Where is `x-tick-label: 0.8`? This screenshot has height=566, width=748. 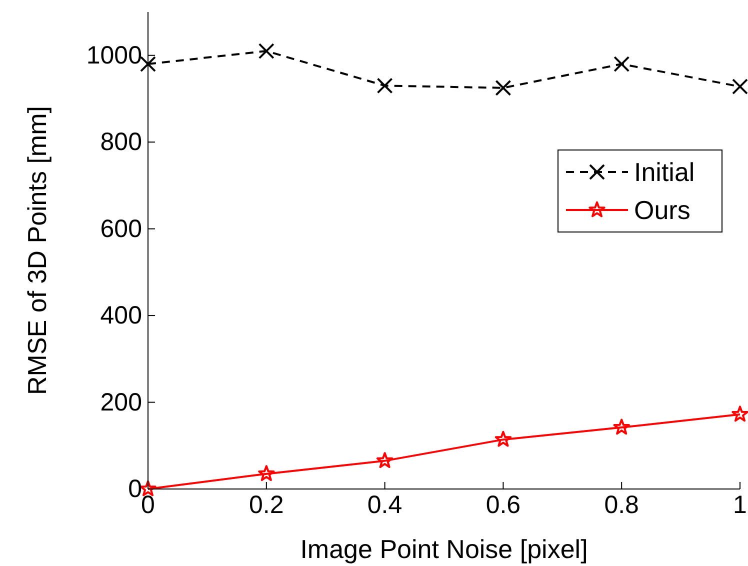 x-tick-label: 0.8 is located at coordinates (621, 505).